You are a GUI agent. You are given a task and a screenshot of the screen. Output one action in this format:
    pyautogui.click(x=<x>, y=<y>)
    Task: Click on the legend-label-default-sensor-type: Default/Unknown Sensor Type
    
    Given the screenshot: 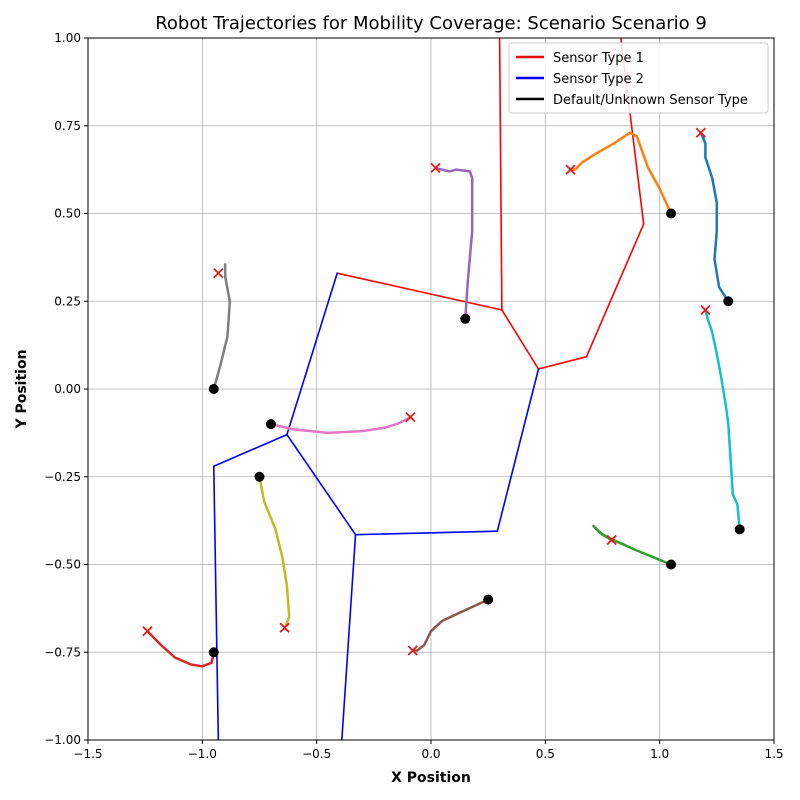 What is the action you would take?
    pyautogui.click(x=650, y=100)
    